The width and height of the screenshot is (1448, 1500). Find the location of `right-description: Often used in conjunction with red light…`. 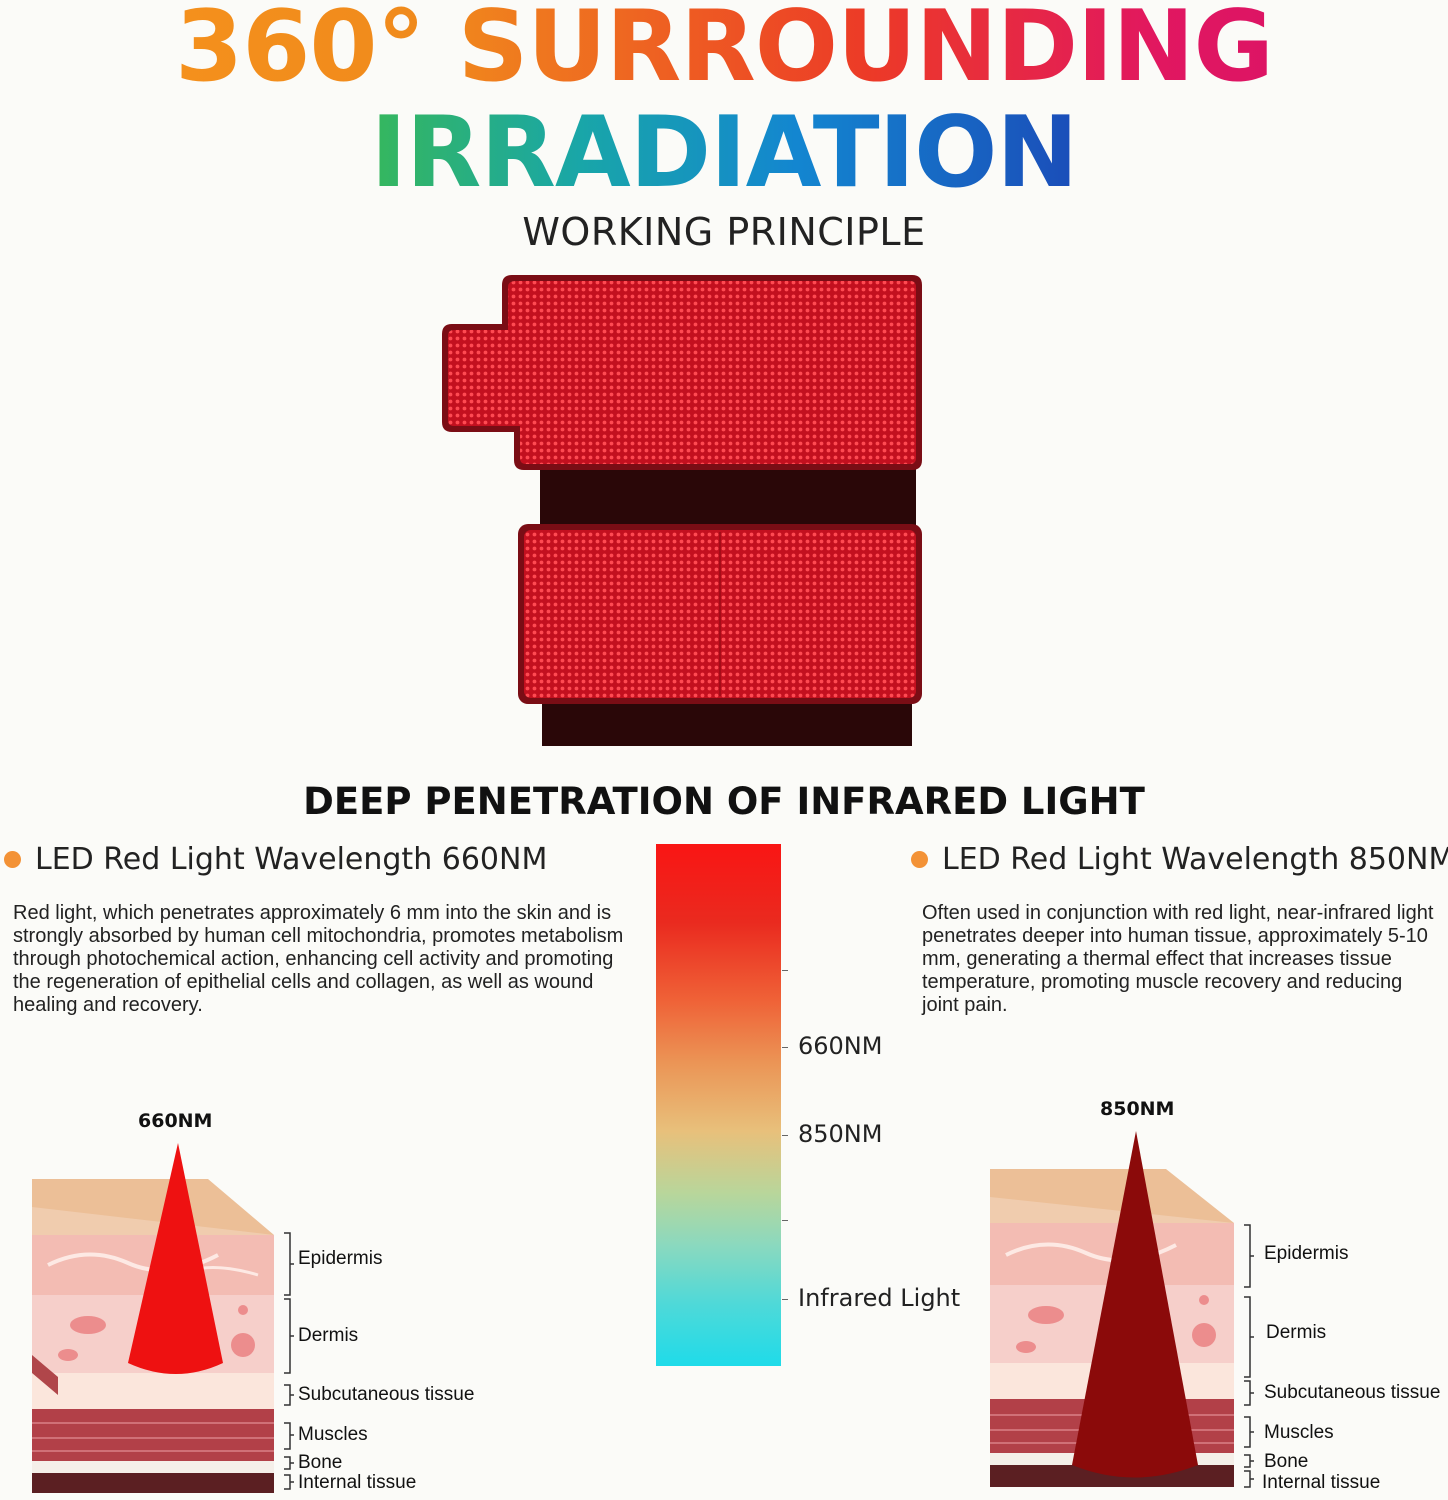

right-description: Often used in conjunction with red light… is located at coordinates (1178, 959).